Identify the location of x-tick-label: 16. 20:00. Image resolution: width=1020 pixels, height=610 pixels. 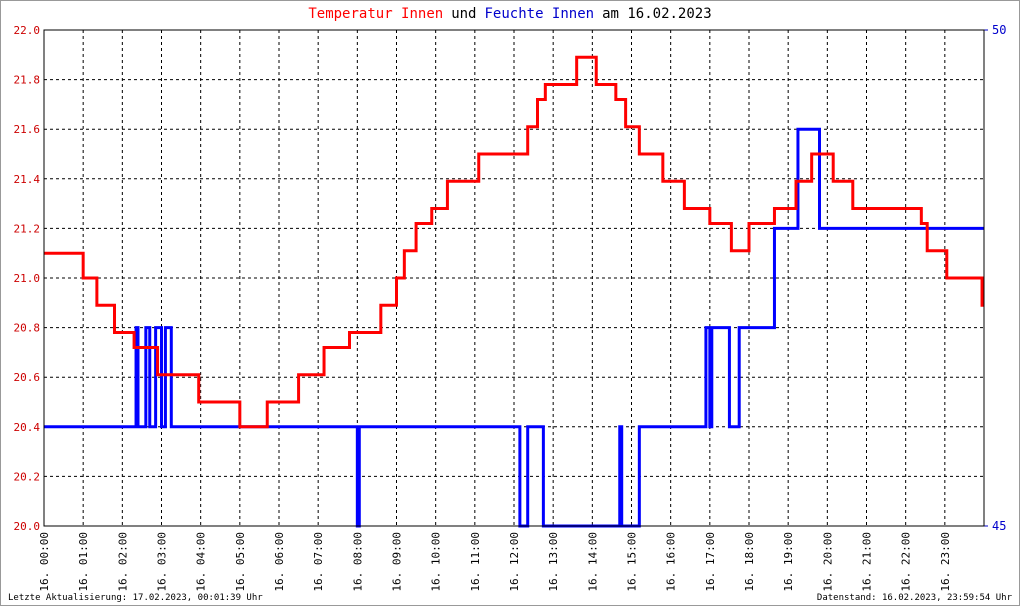
(827, 562).